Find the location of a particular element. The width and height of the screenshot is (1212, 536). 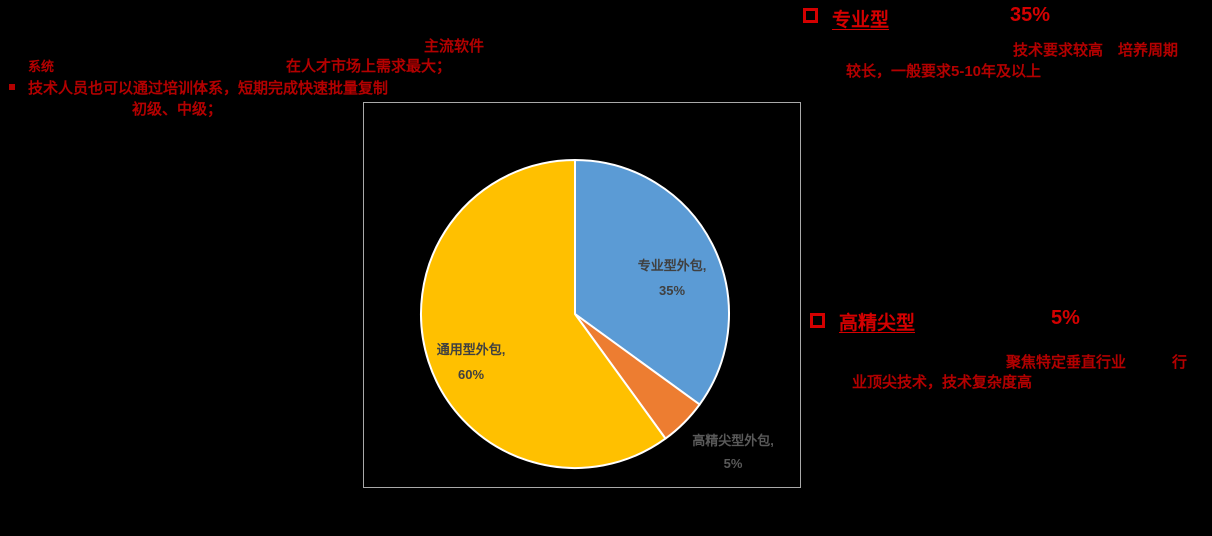

pie-slice-general is located at coordinates (543, 314).